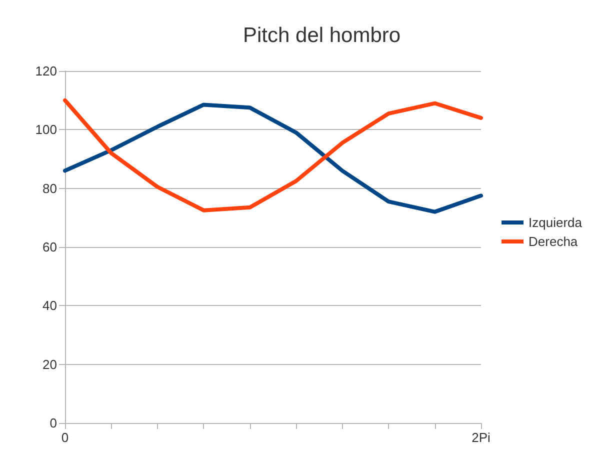 Image resolution: width=605 pixels, height=464 pixels. Describe the element at coordinates (322, 35) in the screenshot. I see `chart-title: Pitch del hombro` at that location.